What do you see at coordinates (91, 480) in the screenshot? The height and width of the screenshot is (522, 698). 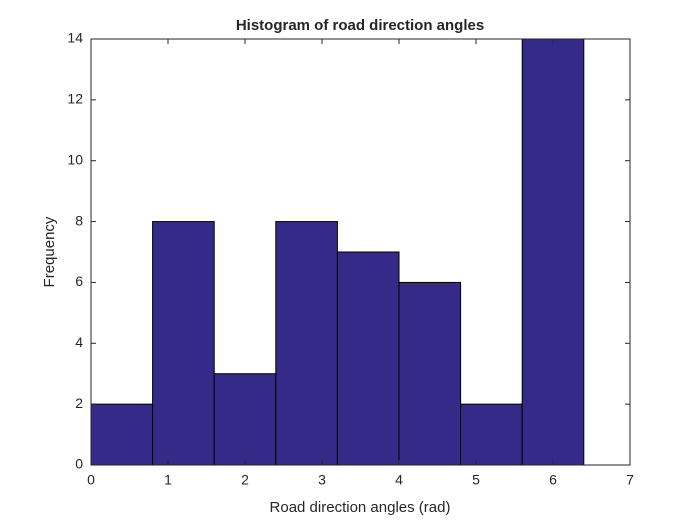 I see `x-tick-label: 0` at bounding box center [91, 480].